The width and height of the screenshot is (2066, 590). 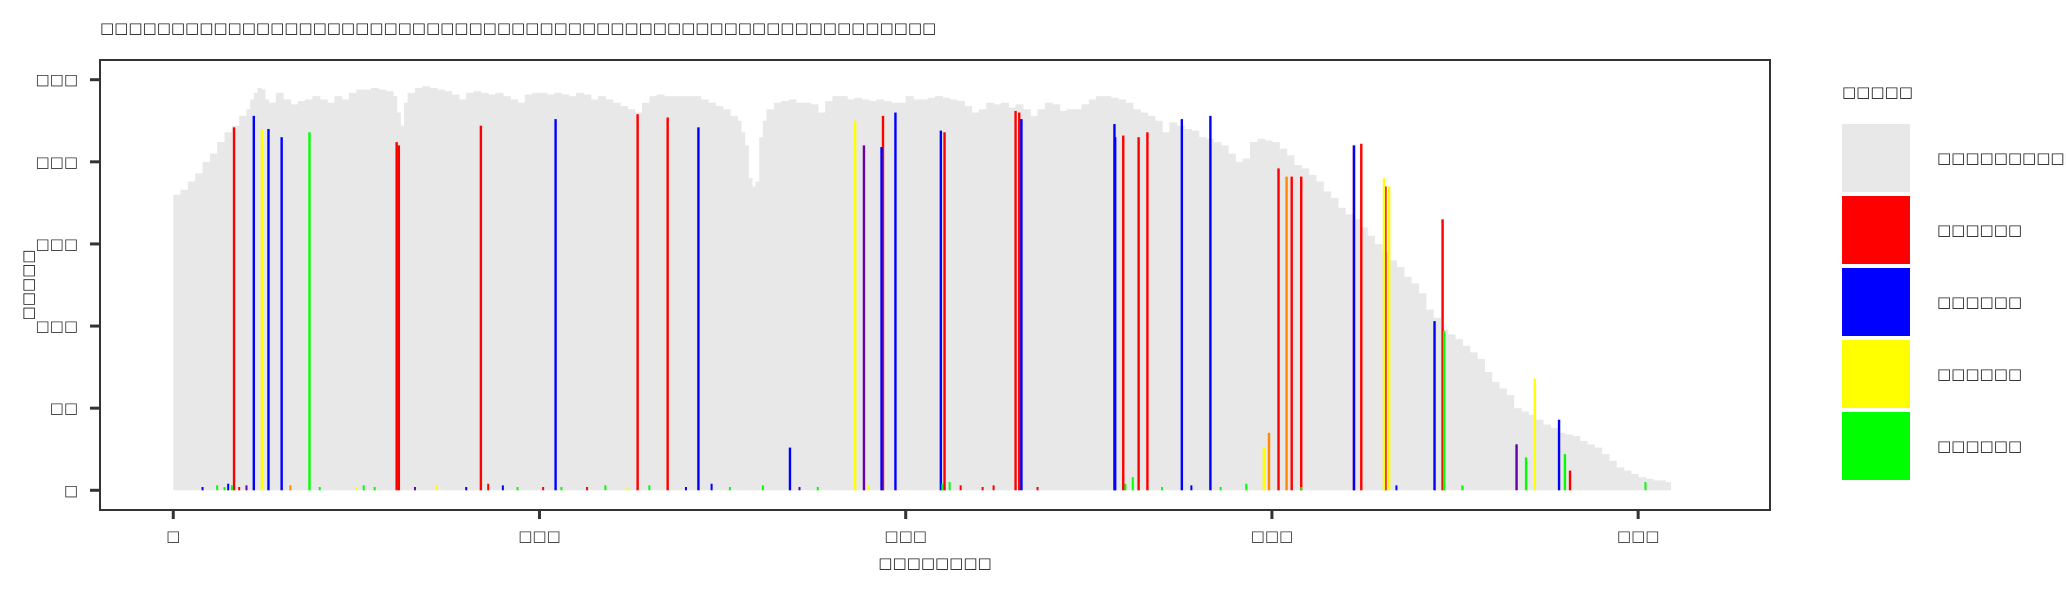 What do you see at coordinates (56, 80) in the screenshot?
I see `y-tick-label: □□□` at bounding box center [56, 80].